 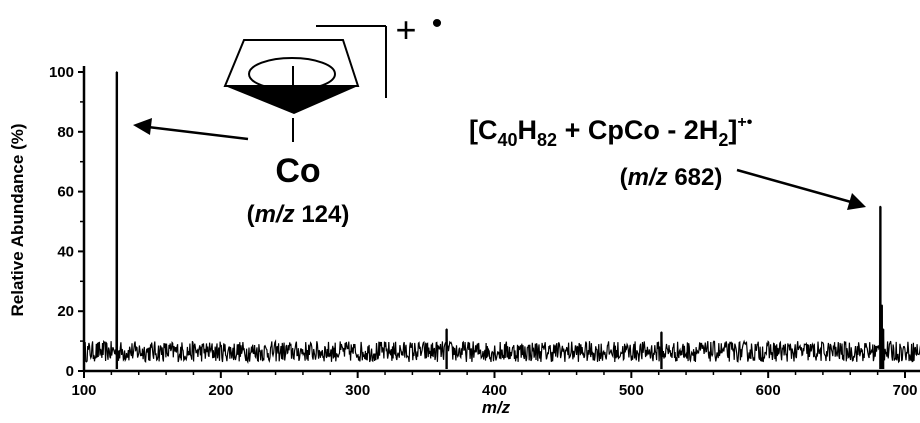 I want to click on product-peak-arrow, so click(x=801, y=189).